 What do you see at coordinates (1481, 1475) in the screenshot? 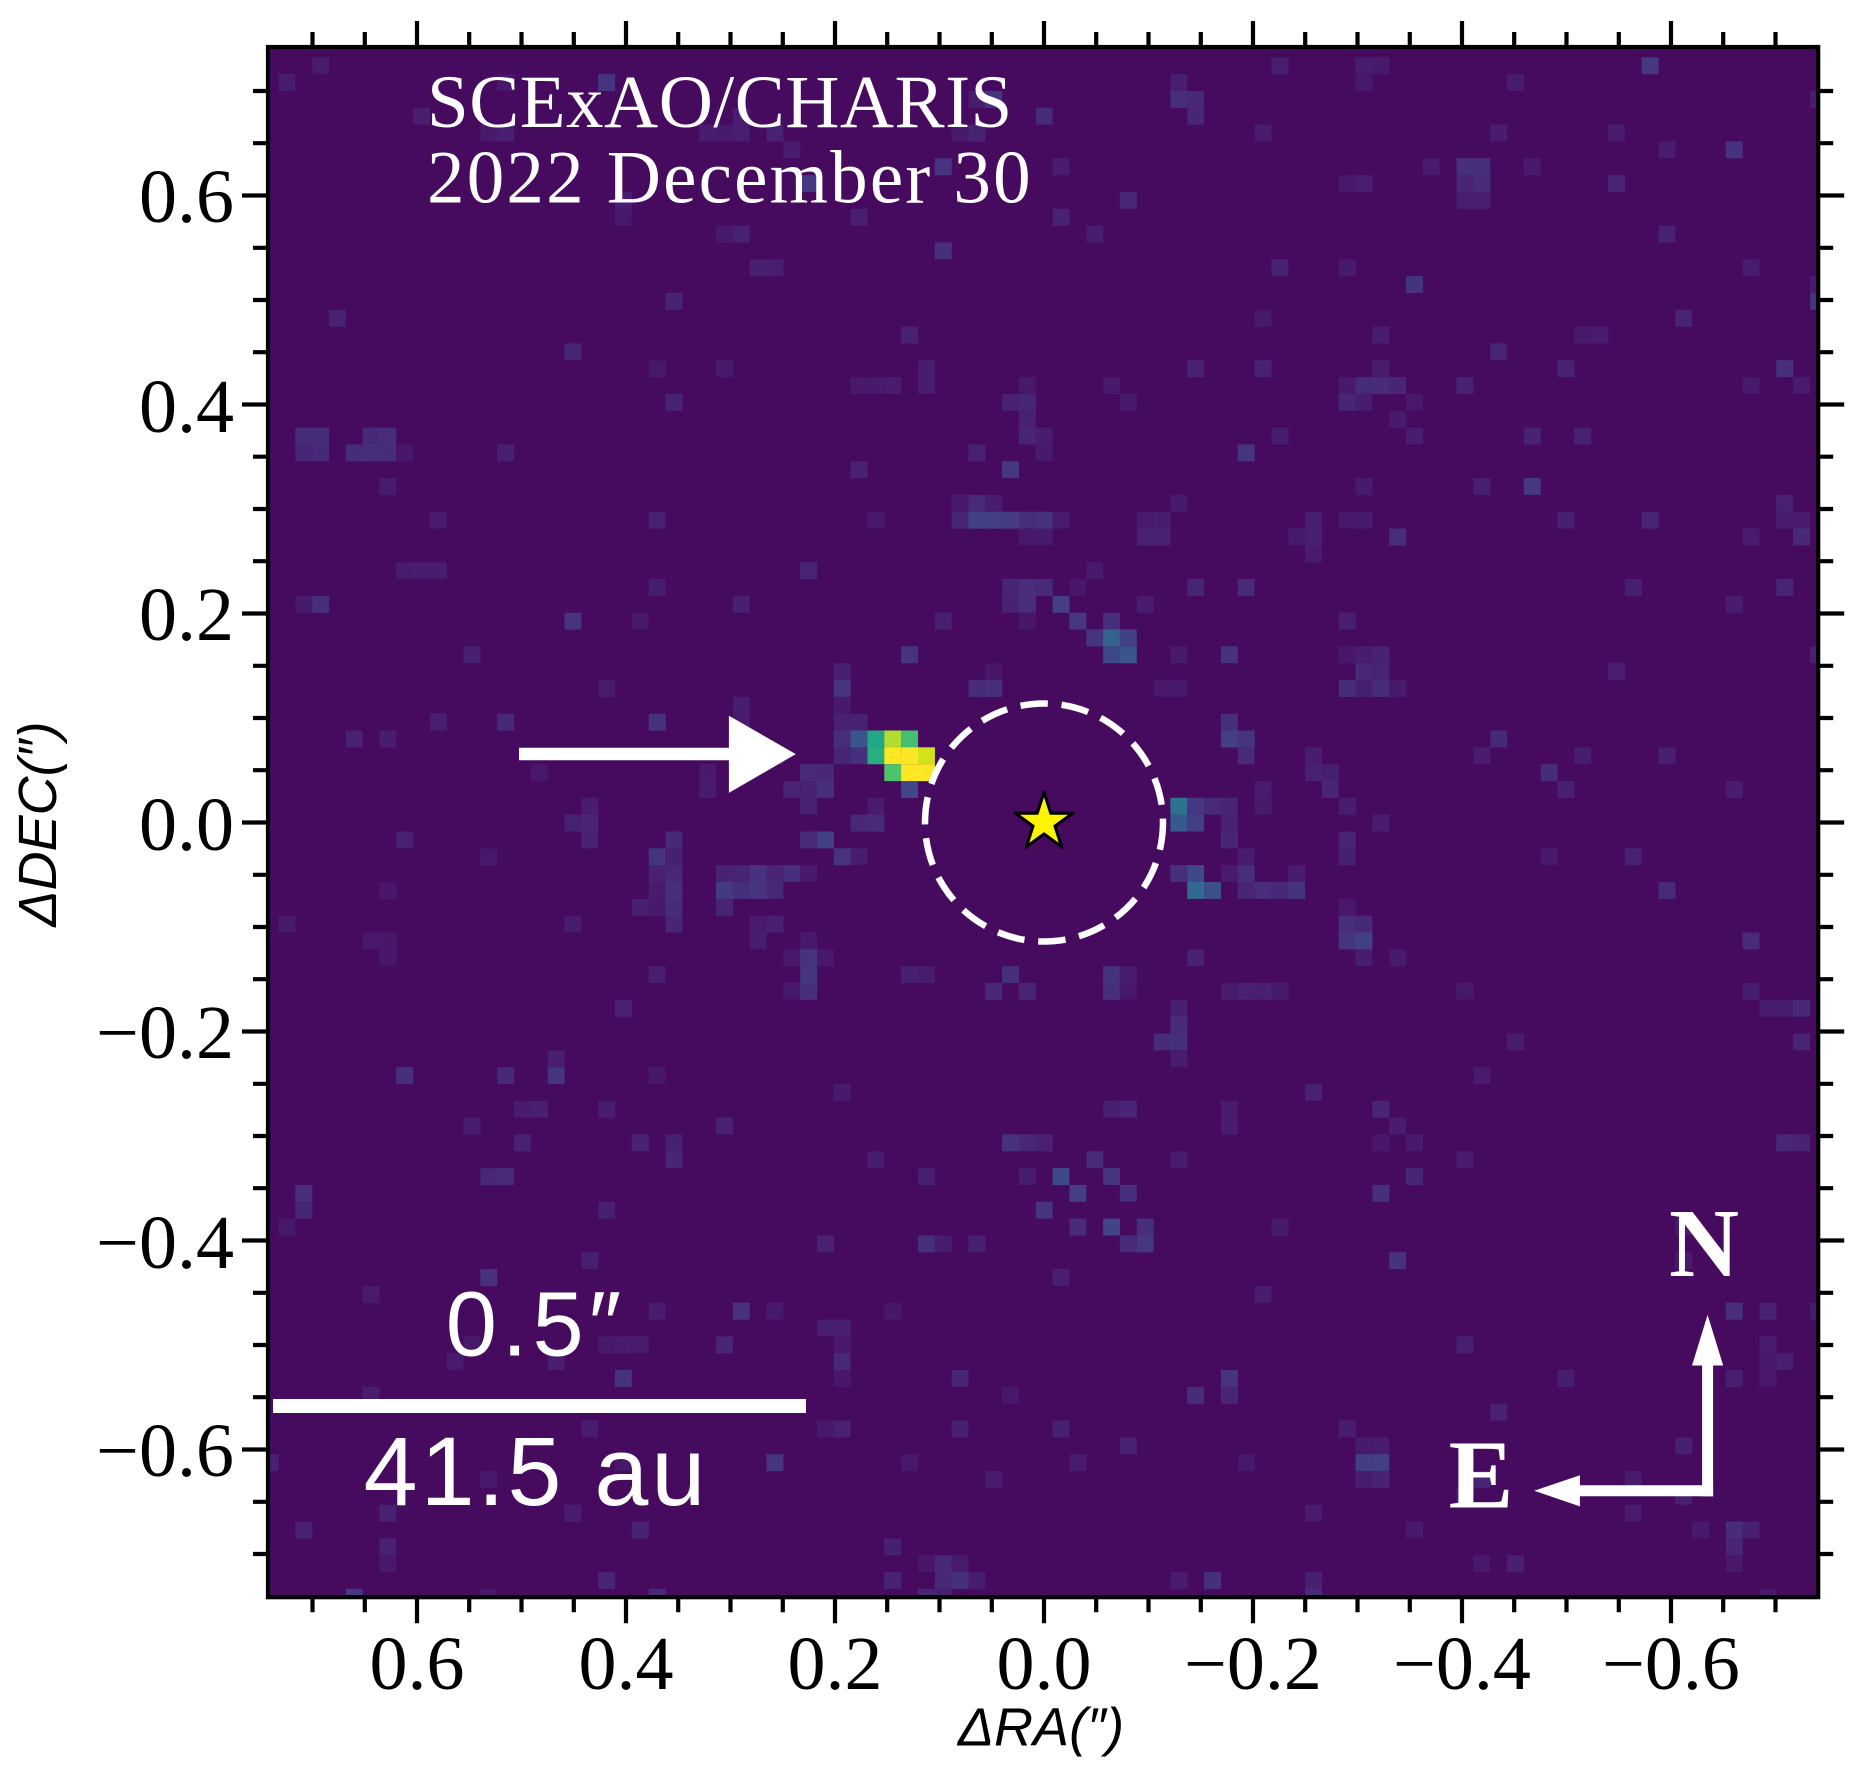
I see `svg-text: E` at bounding box center [1481, 1475].